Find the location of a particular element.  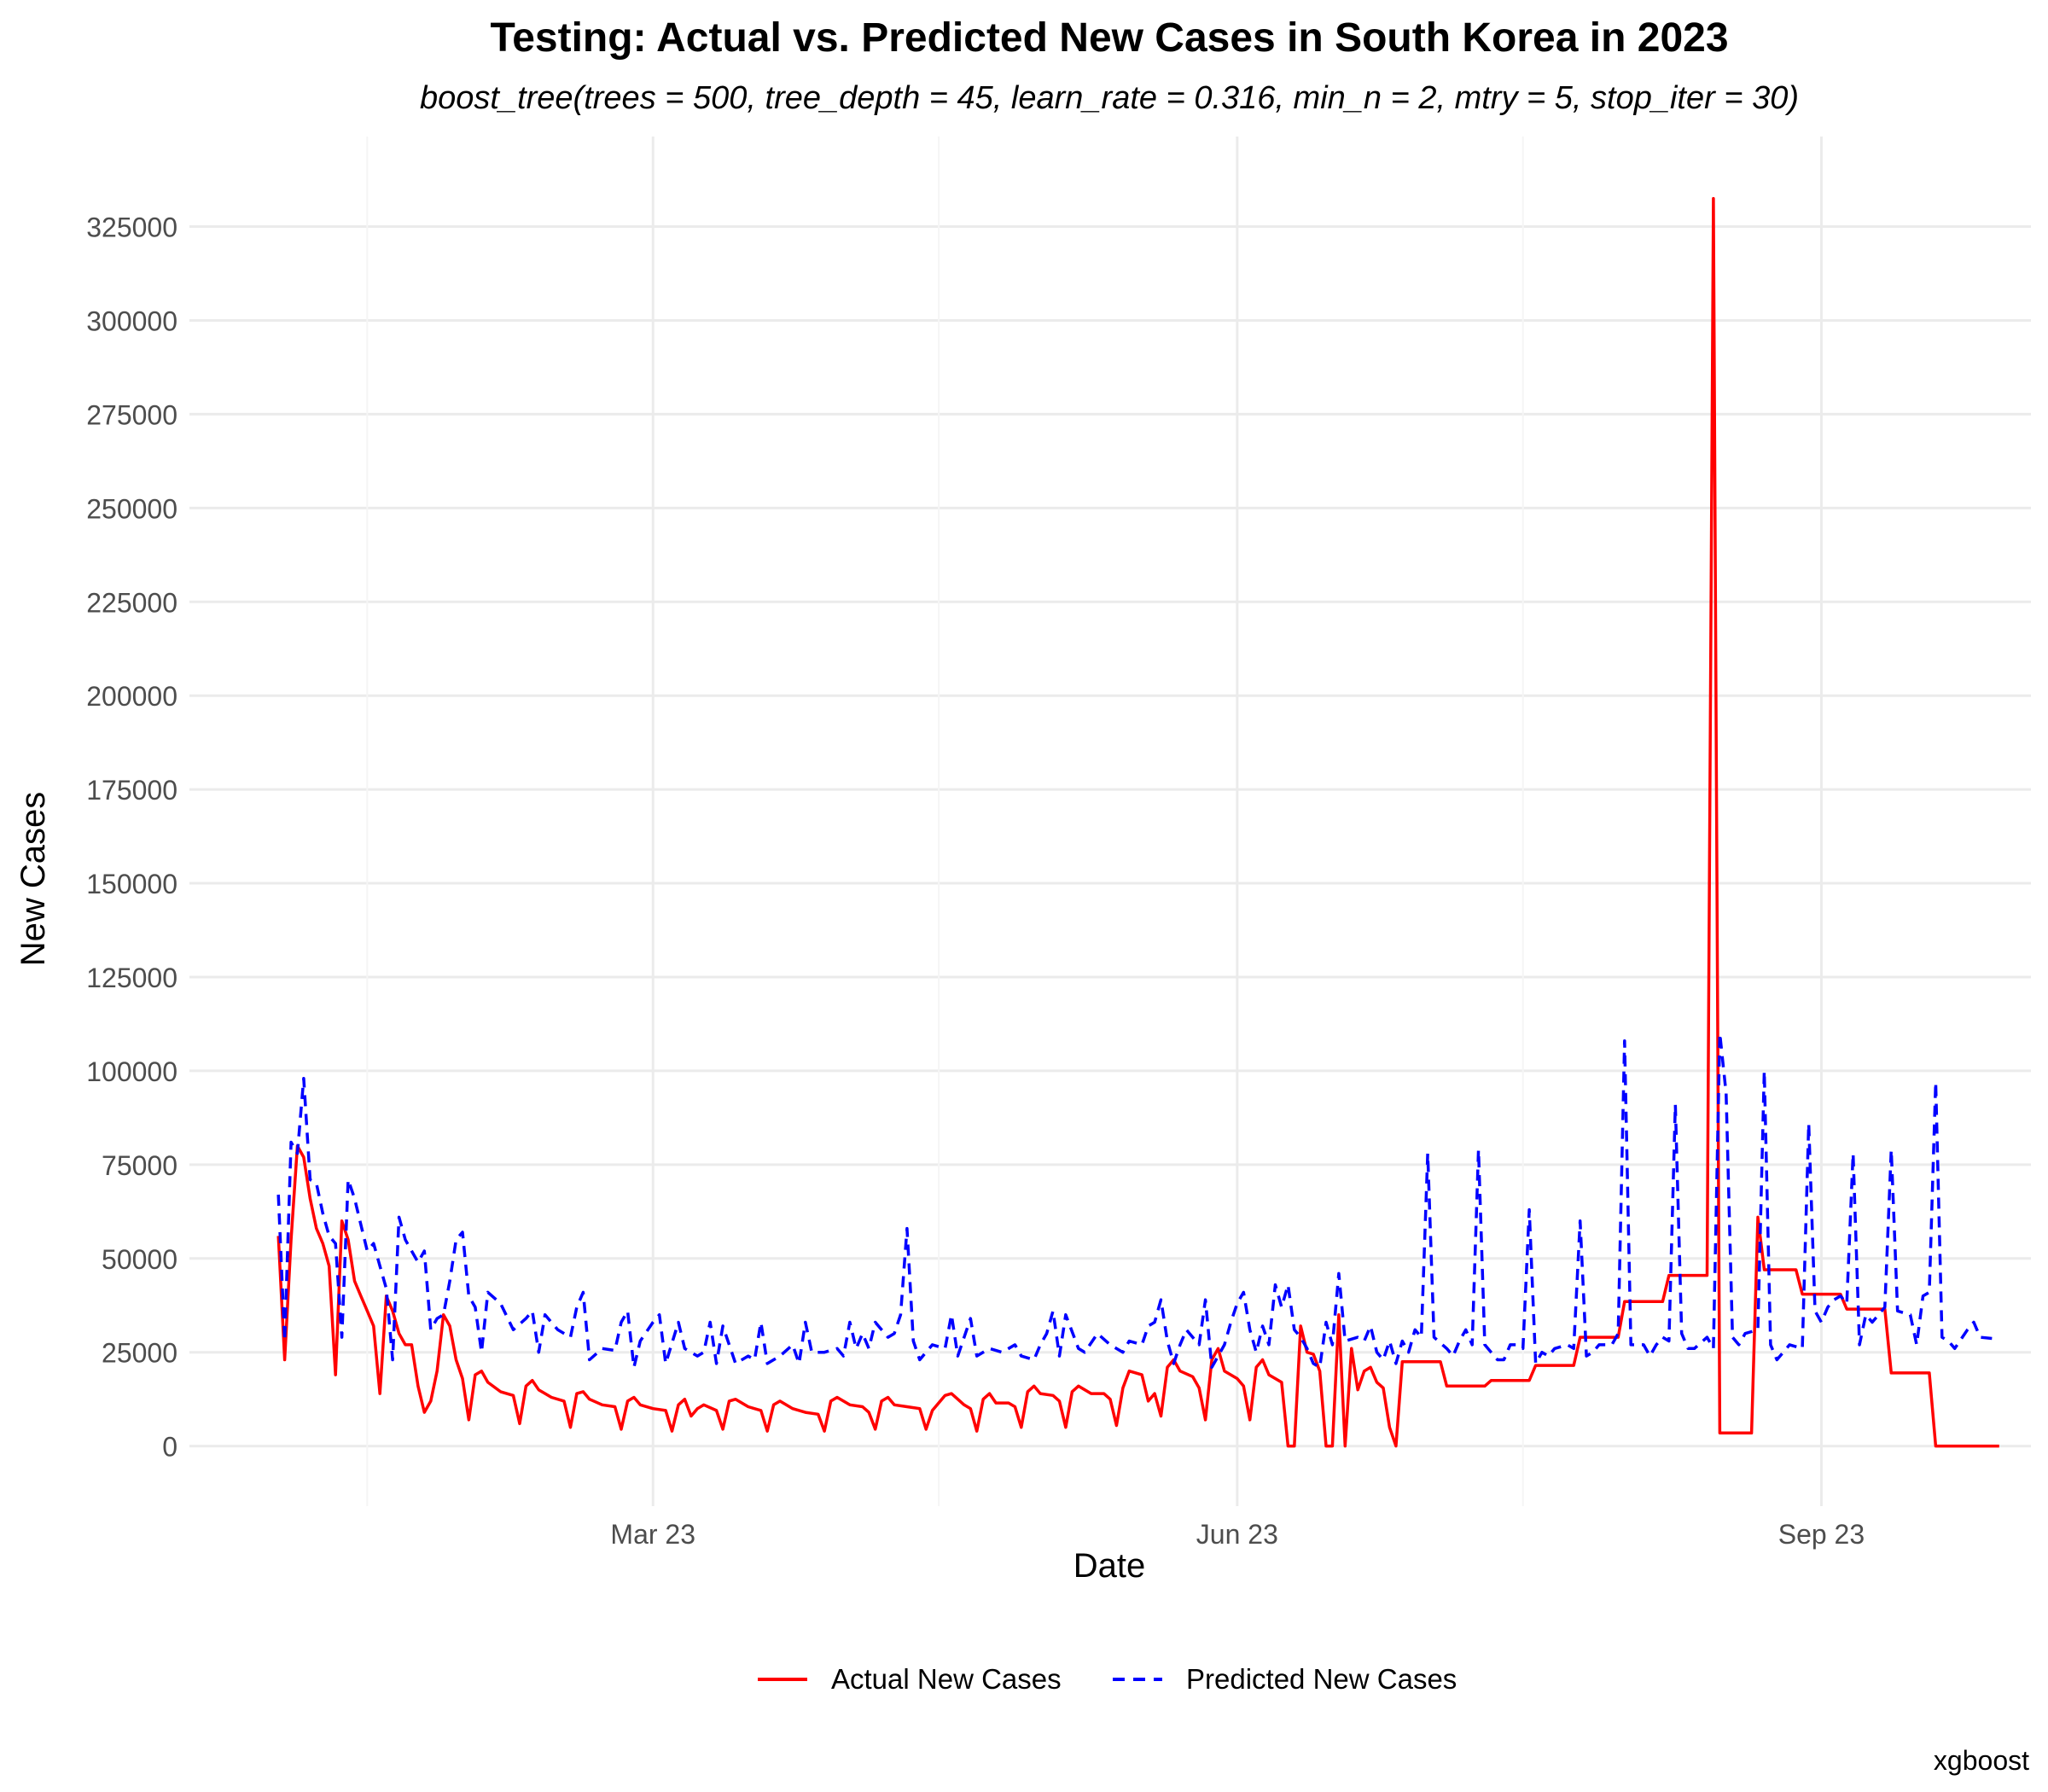

y-tick-label: 125000 is located at coordinates (131, 978).